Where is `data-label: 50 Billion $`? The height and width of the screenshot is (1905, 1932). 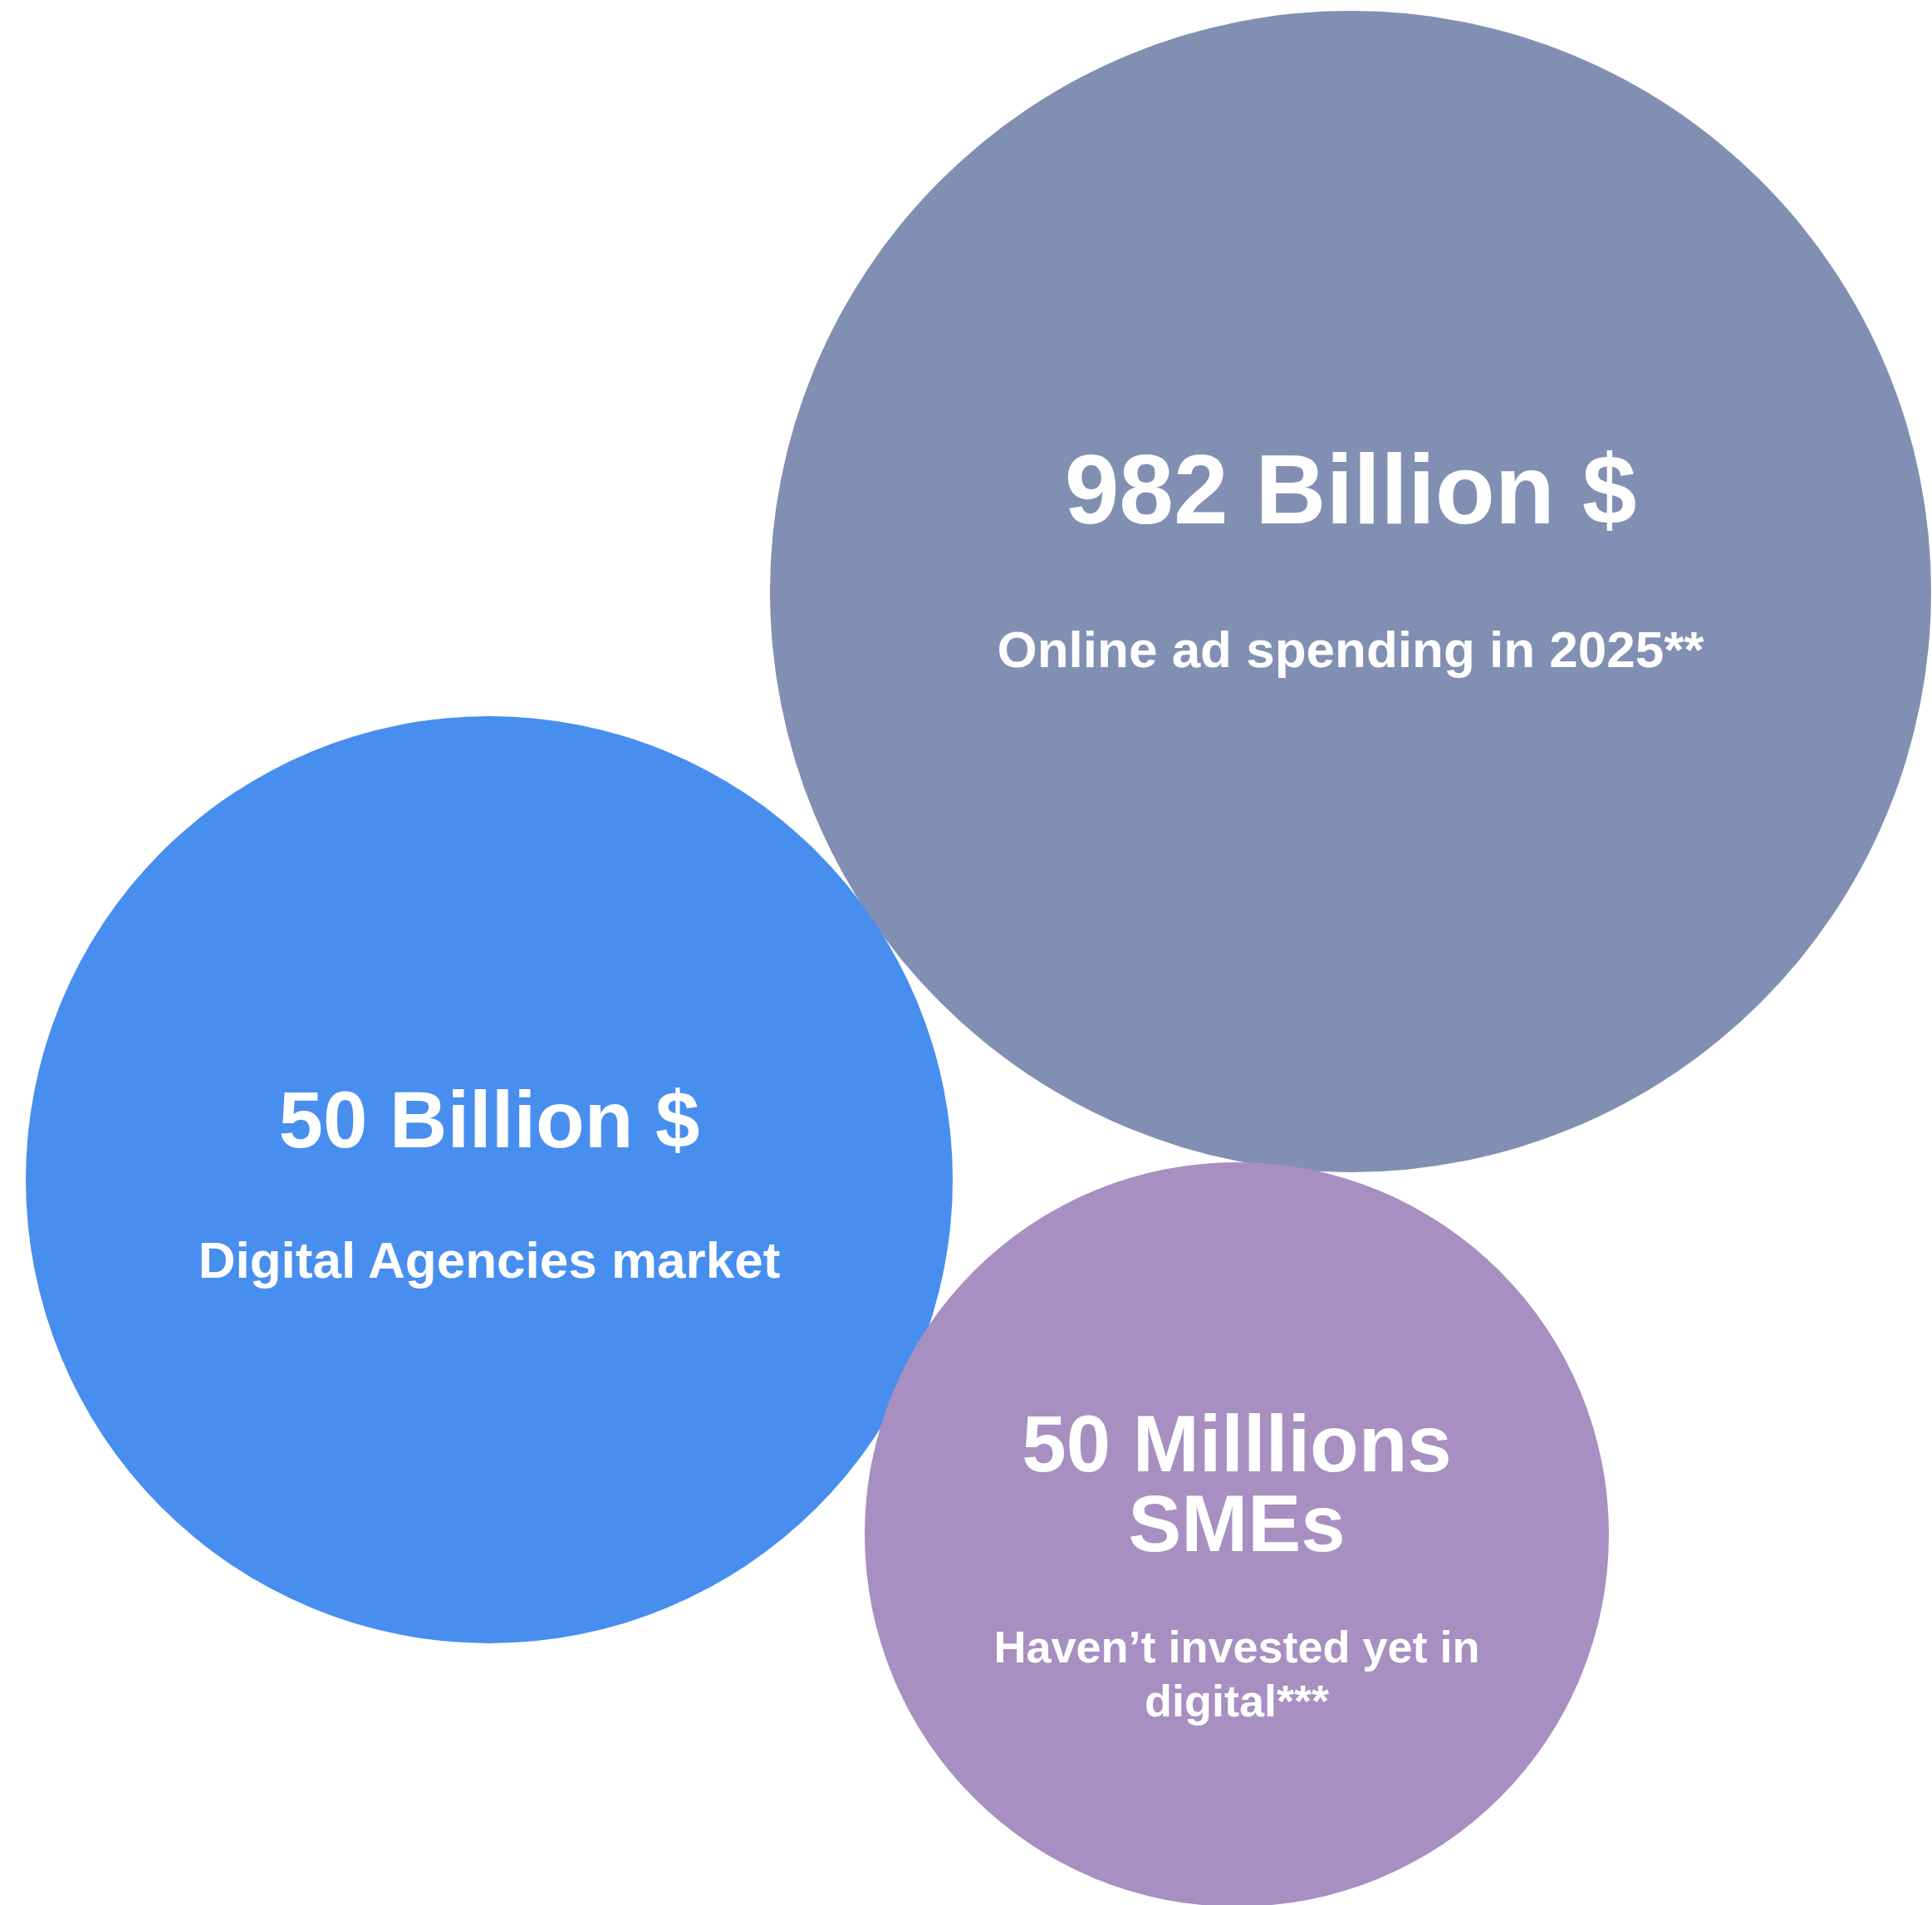 data-label: 50 Billion $ is located at coordinates (489, 1119).